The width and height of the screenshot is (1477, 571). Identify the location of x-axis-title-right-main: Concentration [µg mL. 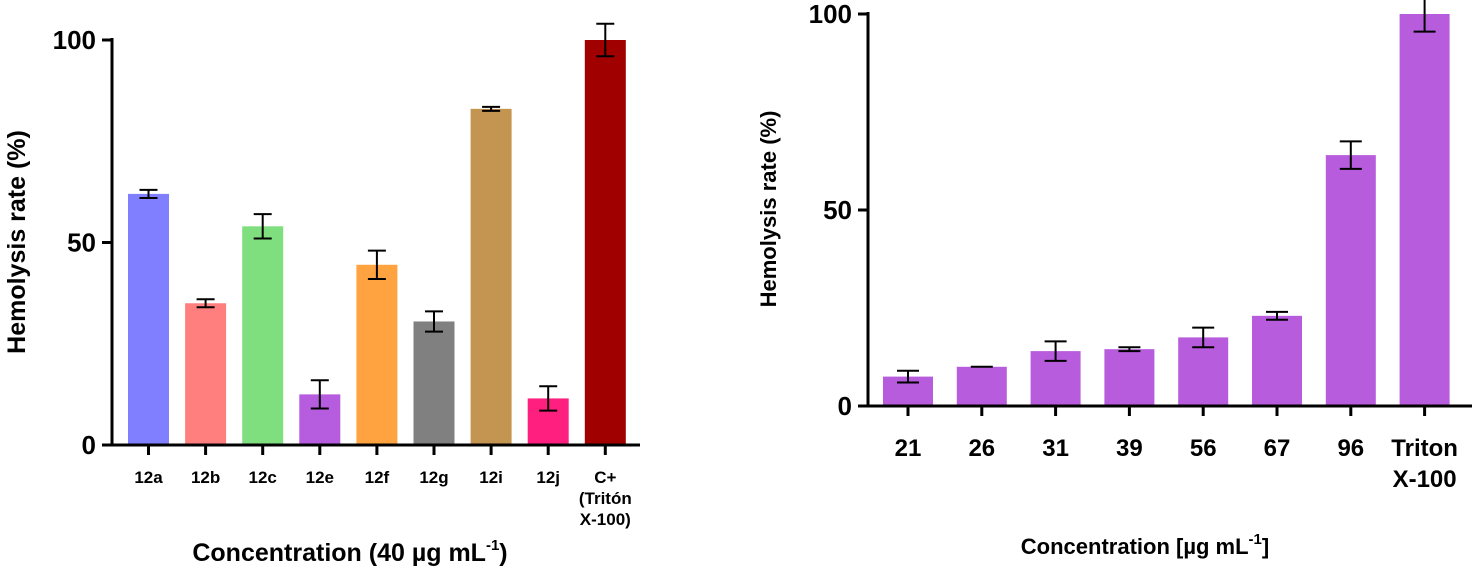
(1135, 546).